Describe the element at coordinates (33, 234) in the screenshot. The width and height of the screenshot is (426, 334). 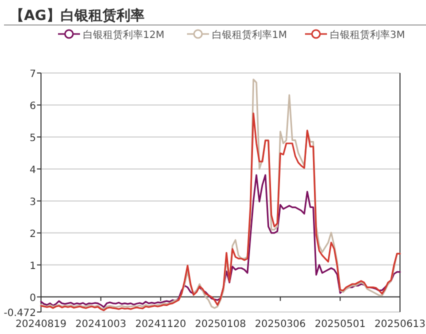
I see `y-tick-label: 2` at that location.